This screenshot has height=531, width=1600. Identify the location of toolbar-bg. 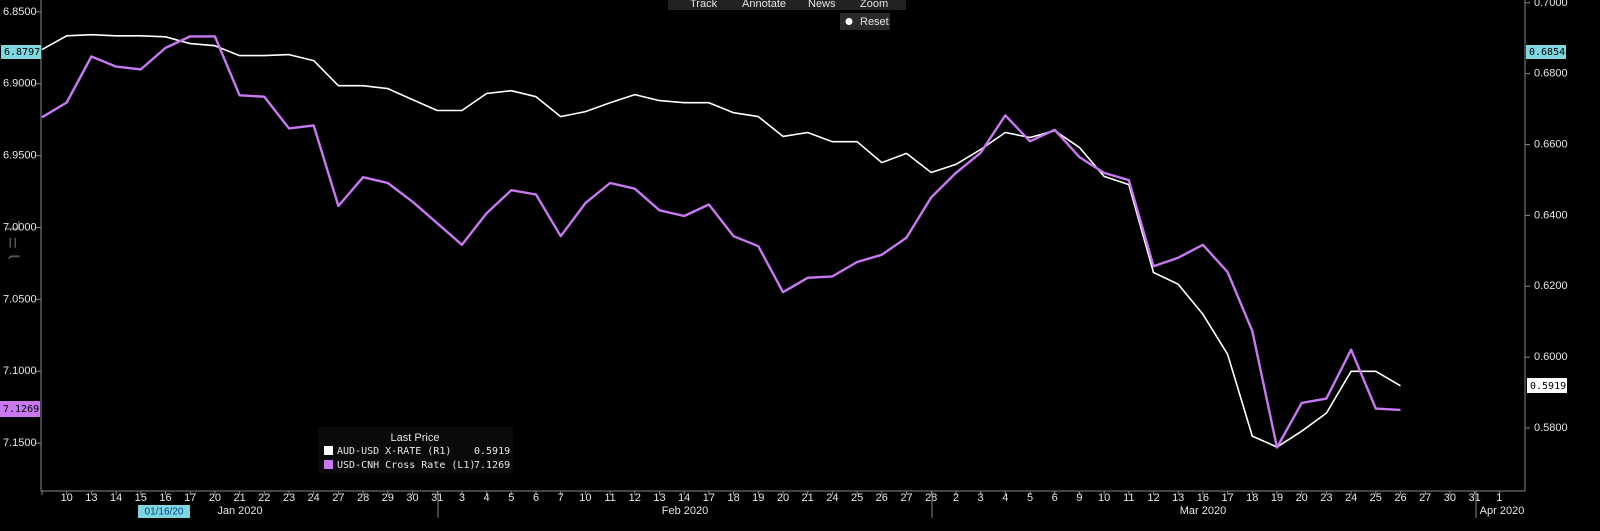
(787, 5).